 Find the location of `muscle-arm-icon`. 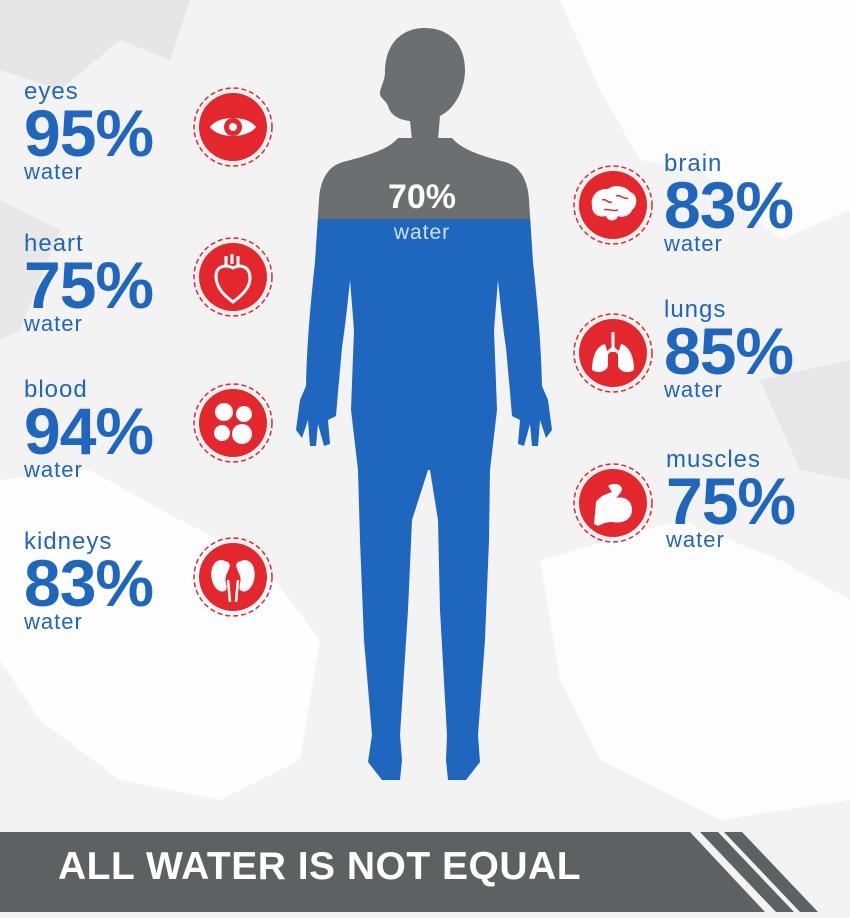

muscle-arm-icon is located at coordinates (613, 503).